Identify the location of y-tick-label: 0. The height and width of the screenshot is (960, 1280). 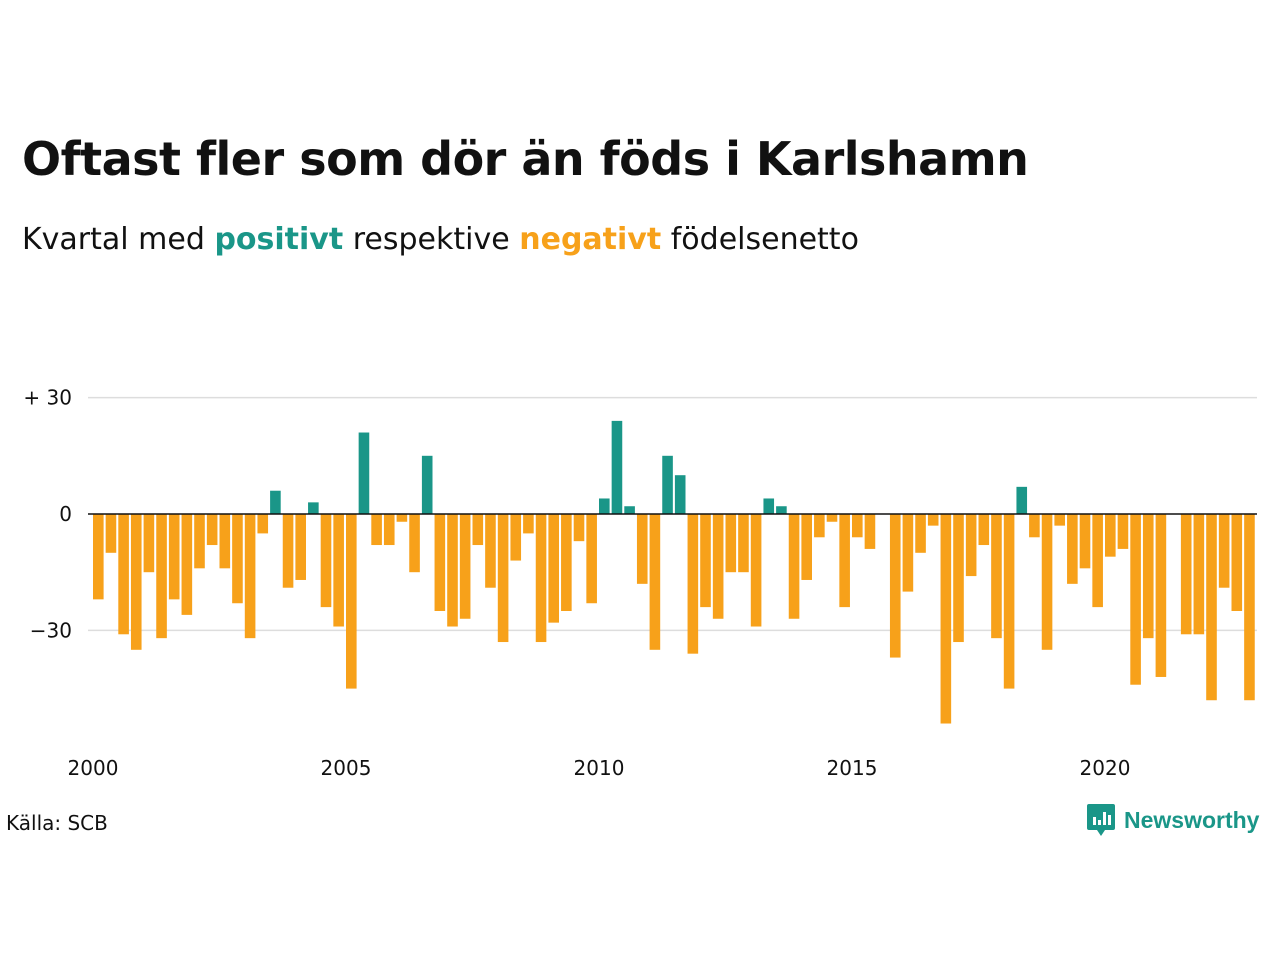
(65, 514).